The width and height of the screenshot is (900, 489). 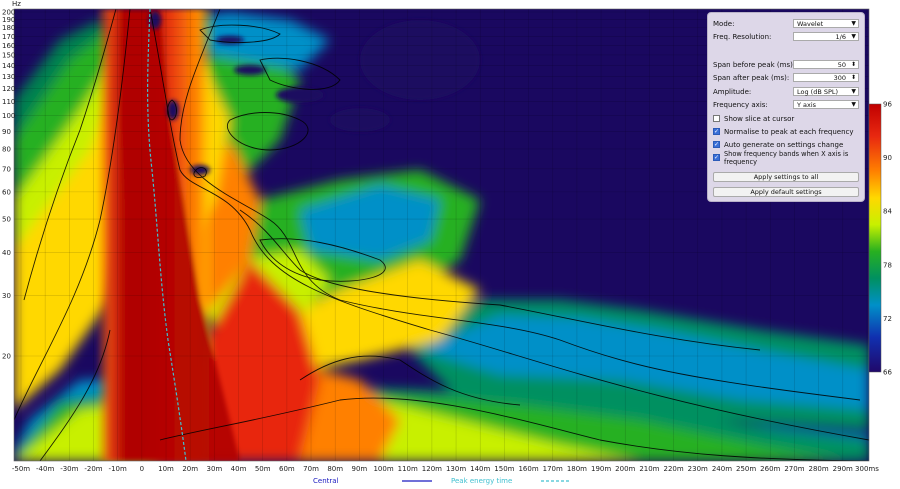 I want to click on y-tick-label: 40, so click(x=6, y=253).